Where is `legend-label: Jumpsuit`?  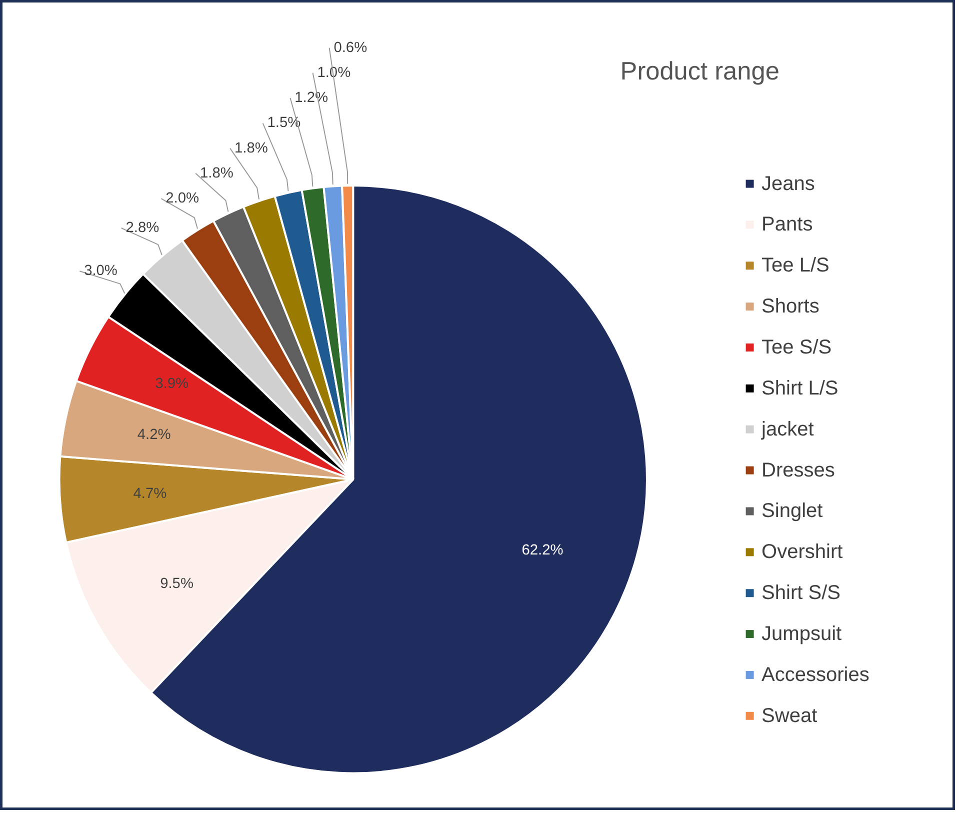
legend-label: Jumpsuit is located at coordinates (802, 634).